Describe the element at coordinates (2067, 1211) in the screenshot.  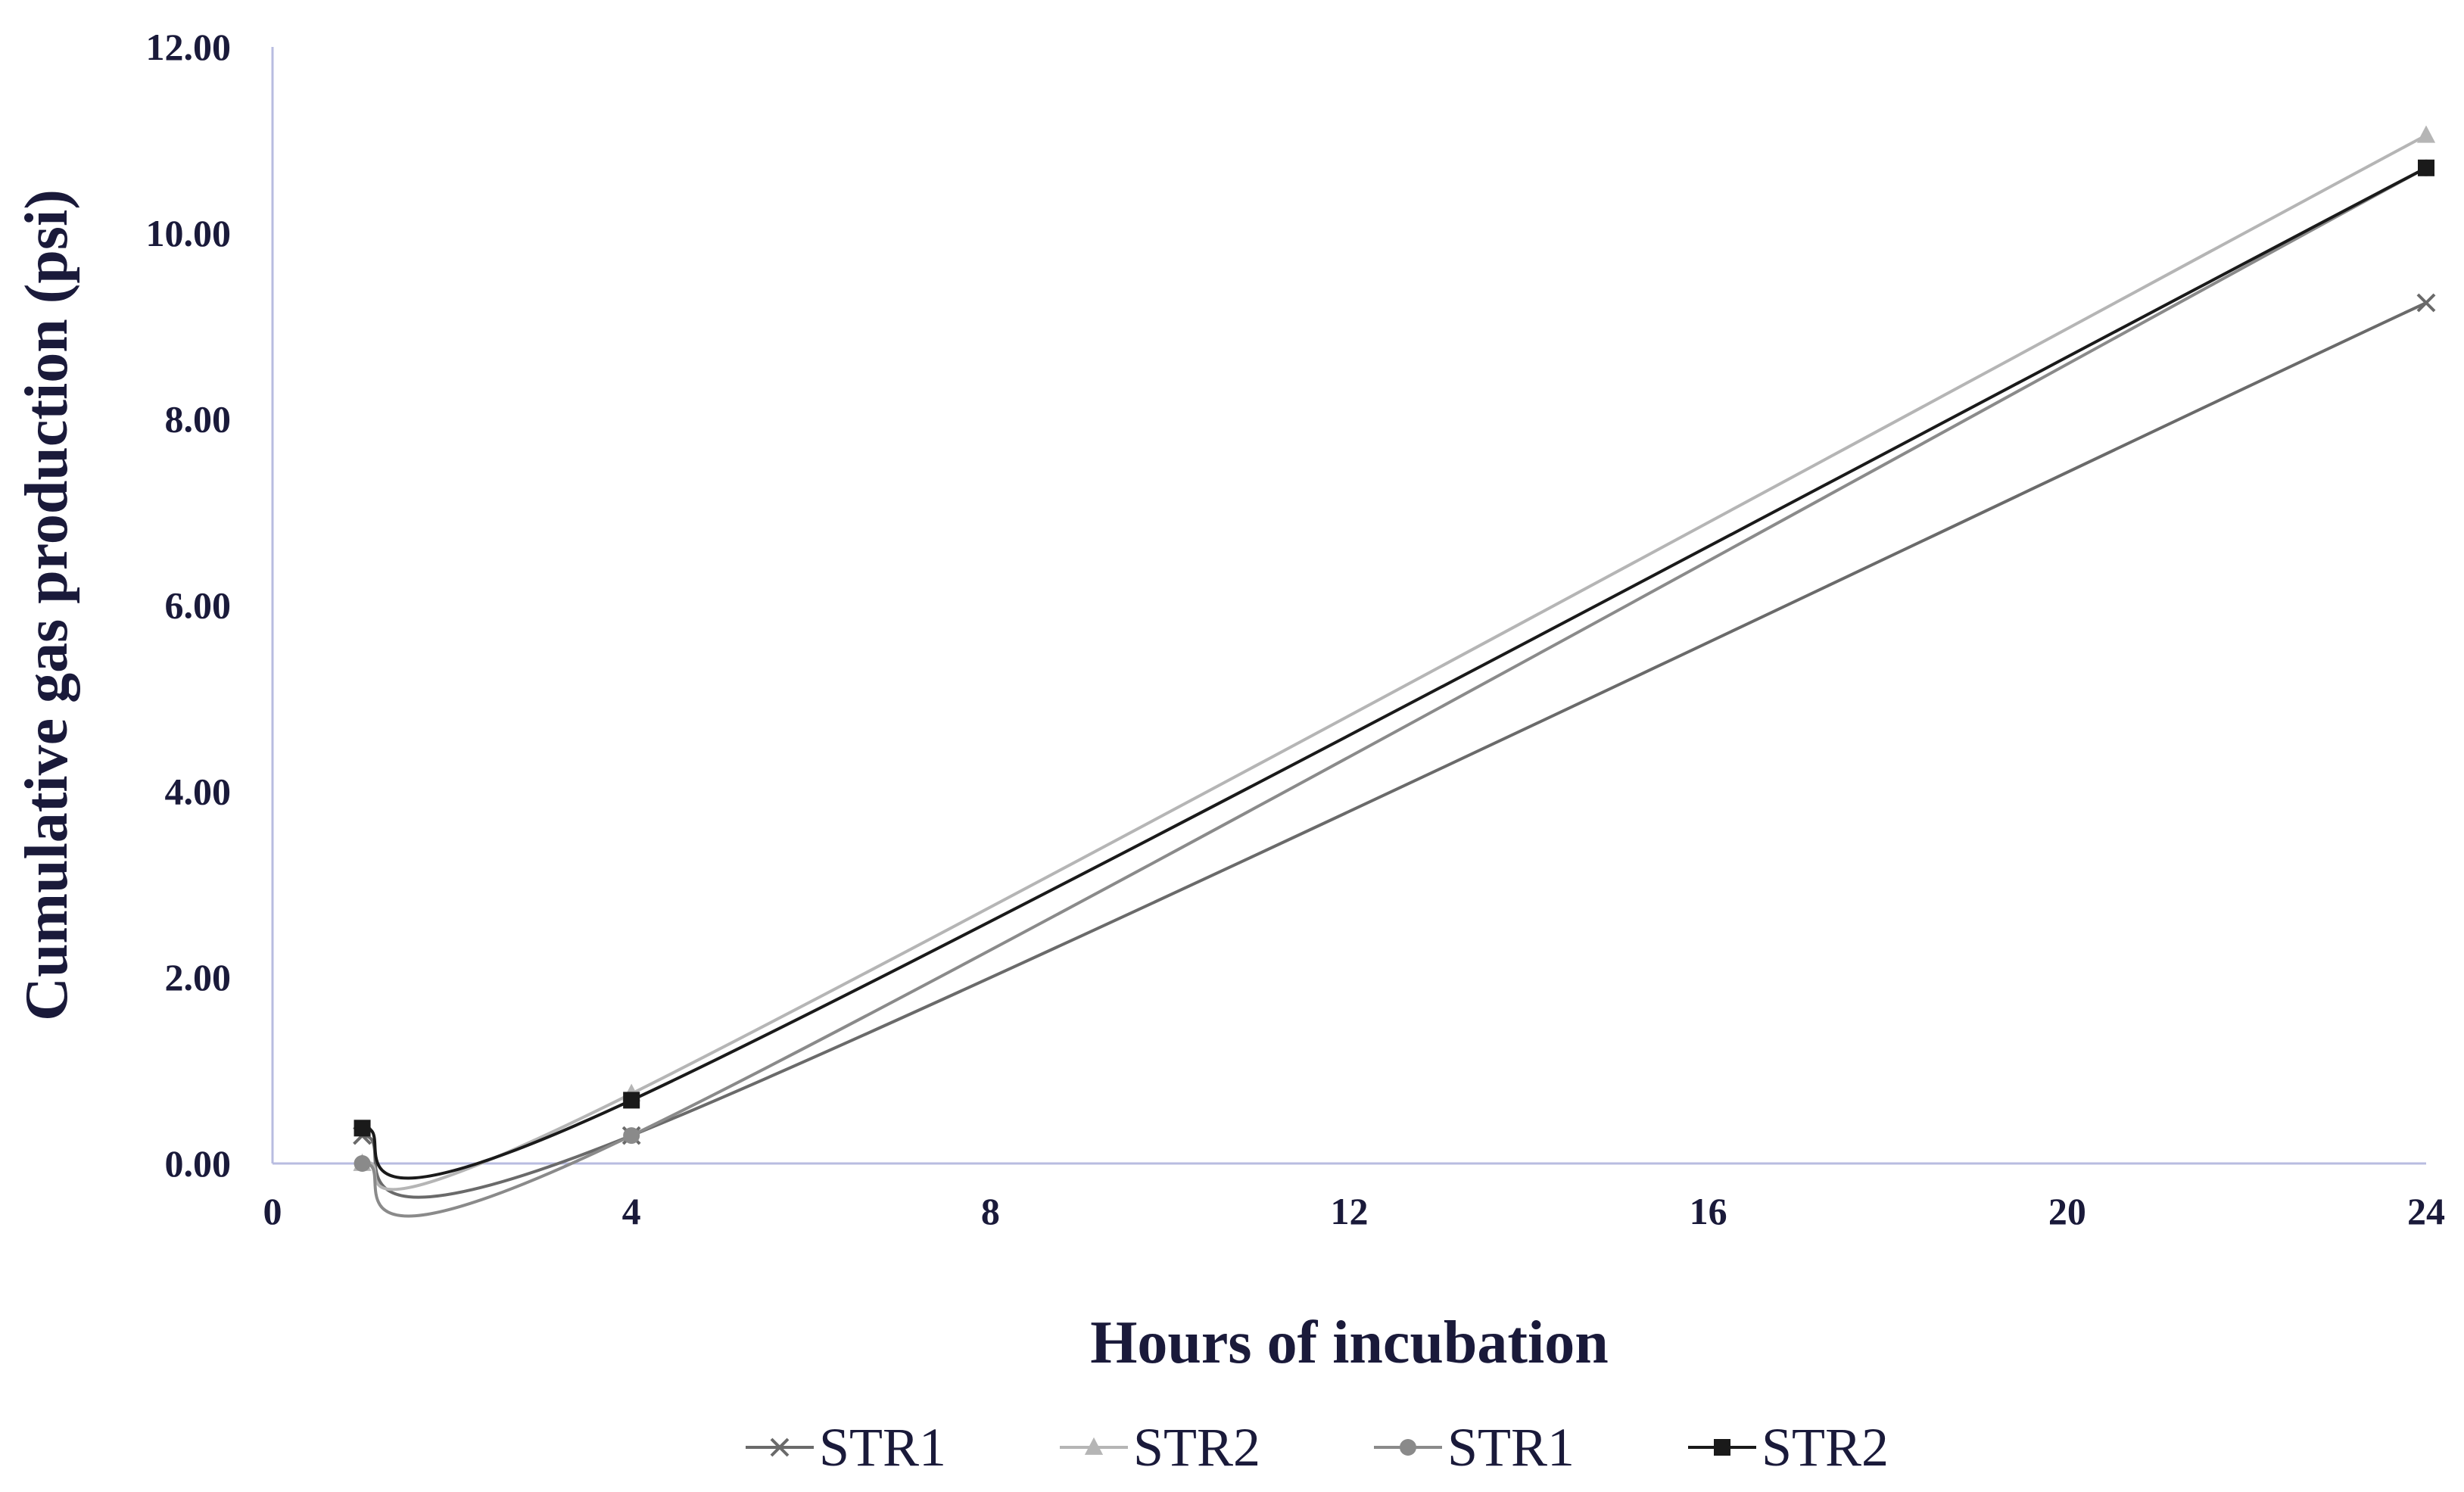
I see `x-tick-label: 20` at that location.